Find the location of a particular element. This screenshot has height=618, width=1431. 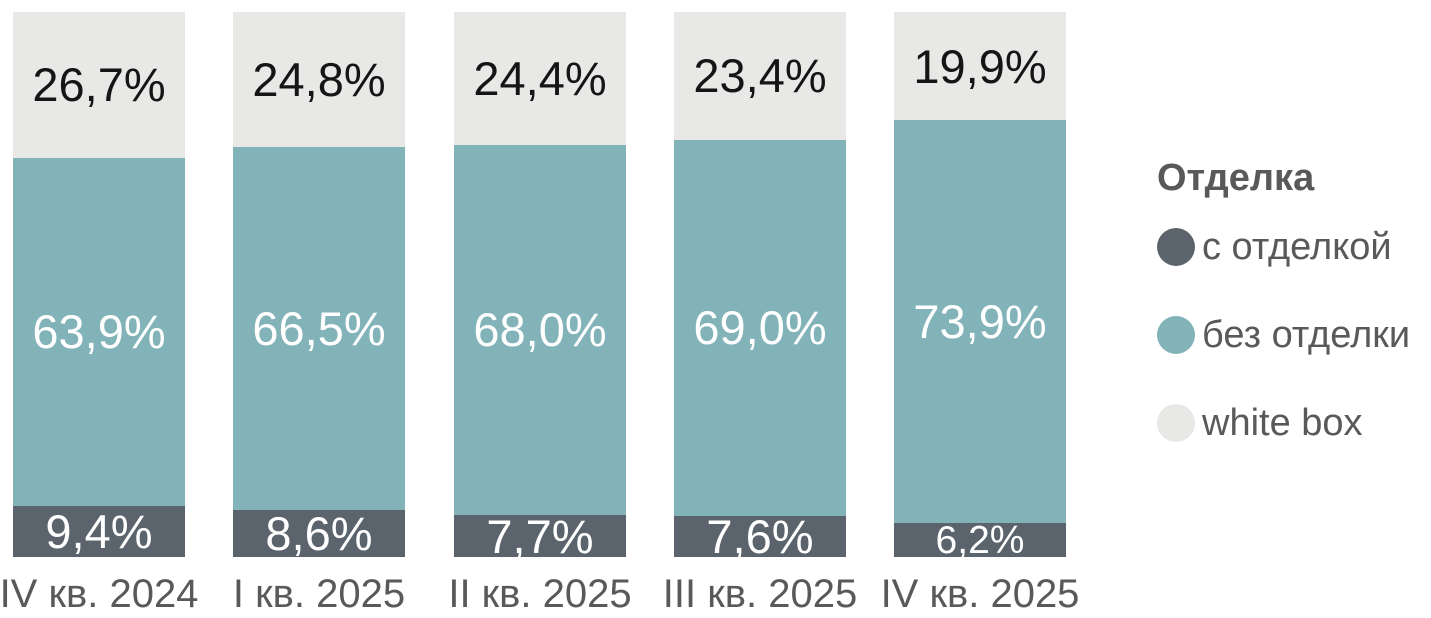

bar-column: 24,8% 66,5% 8,6% is located at coordinates (319, 284).